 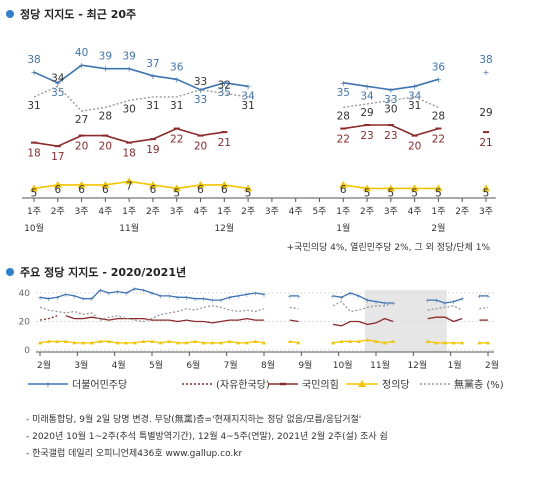 I want to click on month-label: 7월, so click(x=231, y=365).